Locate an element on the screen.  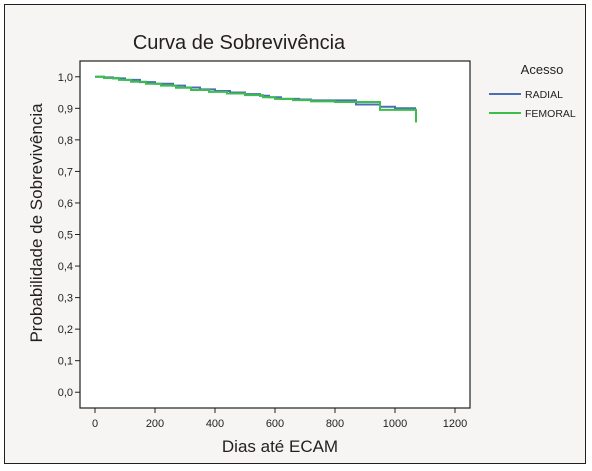
y-tick-label: 0,5 is located at coordinates (65, 236).